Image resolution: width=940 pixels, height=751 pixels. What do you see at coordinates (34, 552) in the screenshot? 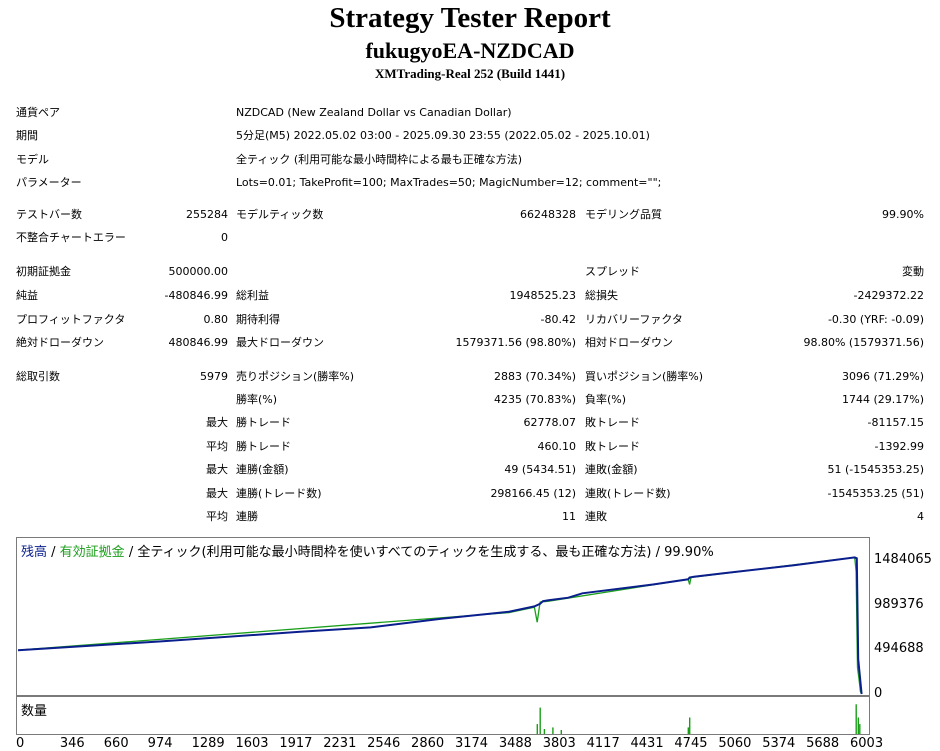
I see `legend-balance: 残高` at bounding box center [34, 552].